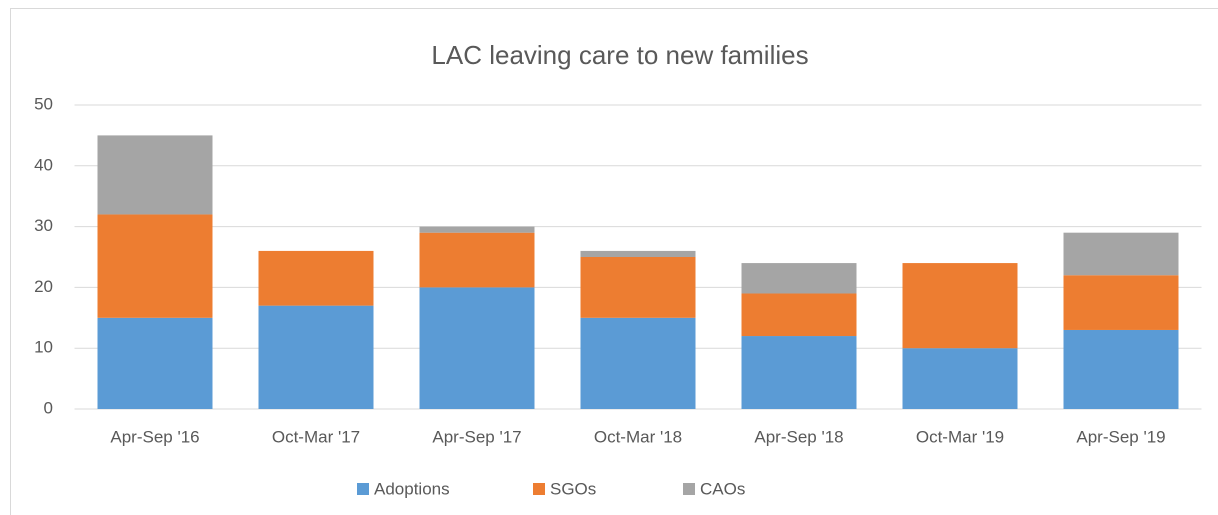  Describe the element at coordinates (43, 225) in the screenshot. I see `y-tick-label: 30` at that location.